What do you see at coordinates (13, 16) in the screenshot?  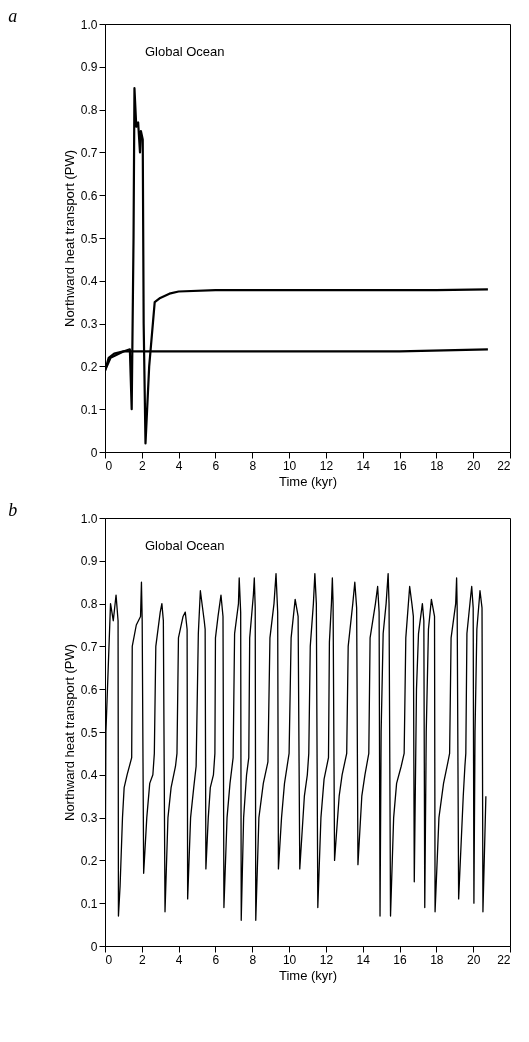 I see `chart-title: a` at bounding box center [13, 16].